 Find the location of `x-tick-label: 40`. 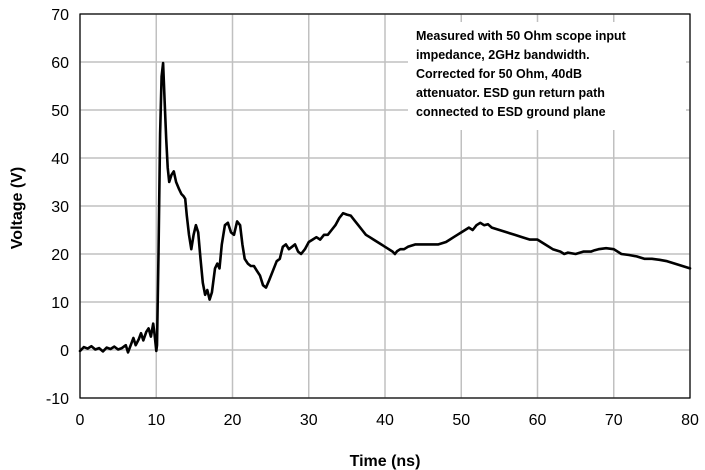

x-tick-label: 40 is located at coordinates (385, 420).